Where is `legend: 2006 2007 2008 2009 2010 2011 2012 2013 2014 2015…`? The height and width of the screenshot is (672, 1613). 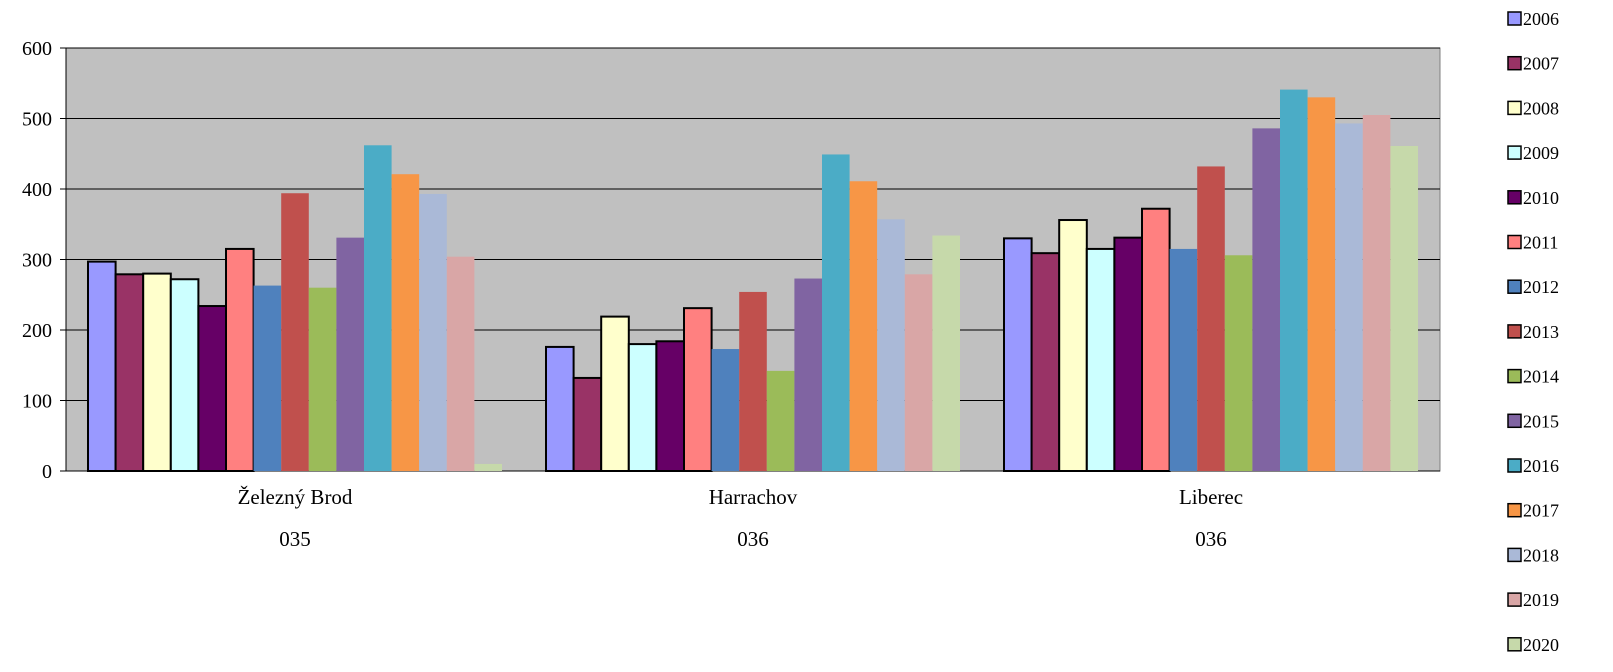
legend: 2006 2007 2008 2009 2010 2011 2012 2013 2014 2015… is located at coordinates (1533, 332).